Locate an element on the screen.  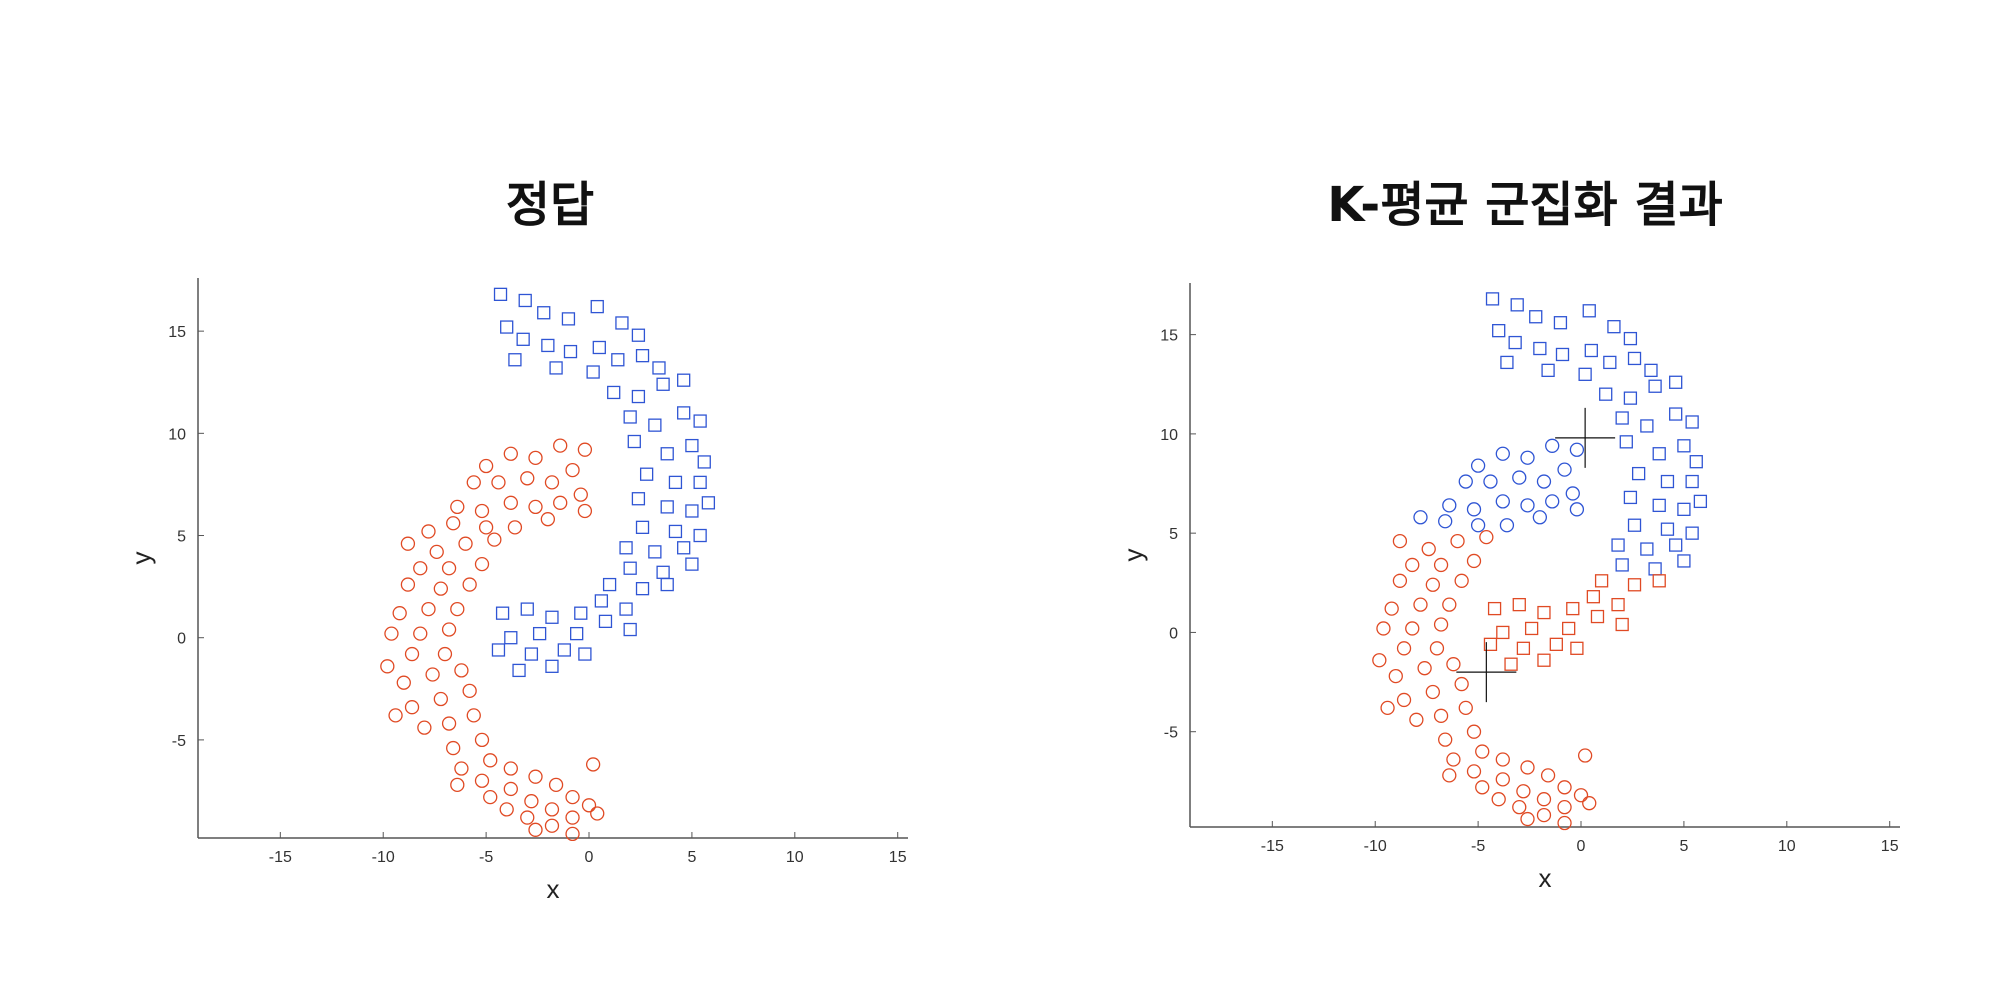
y-tick-label: -5 is located at coordinates (1171, 733).